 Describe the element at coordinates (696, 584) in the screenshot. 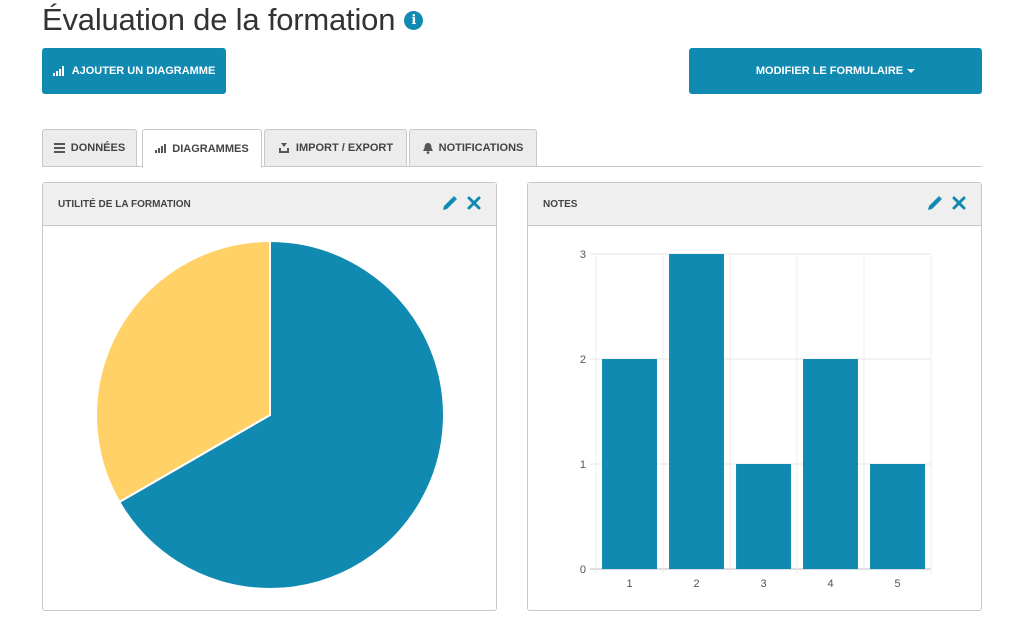

I see `x-tick-label: 2` at that location.